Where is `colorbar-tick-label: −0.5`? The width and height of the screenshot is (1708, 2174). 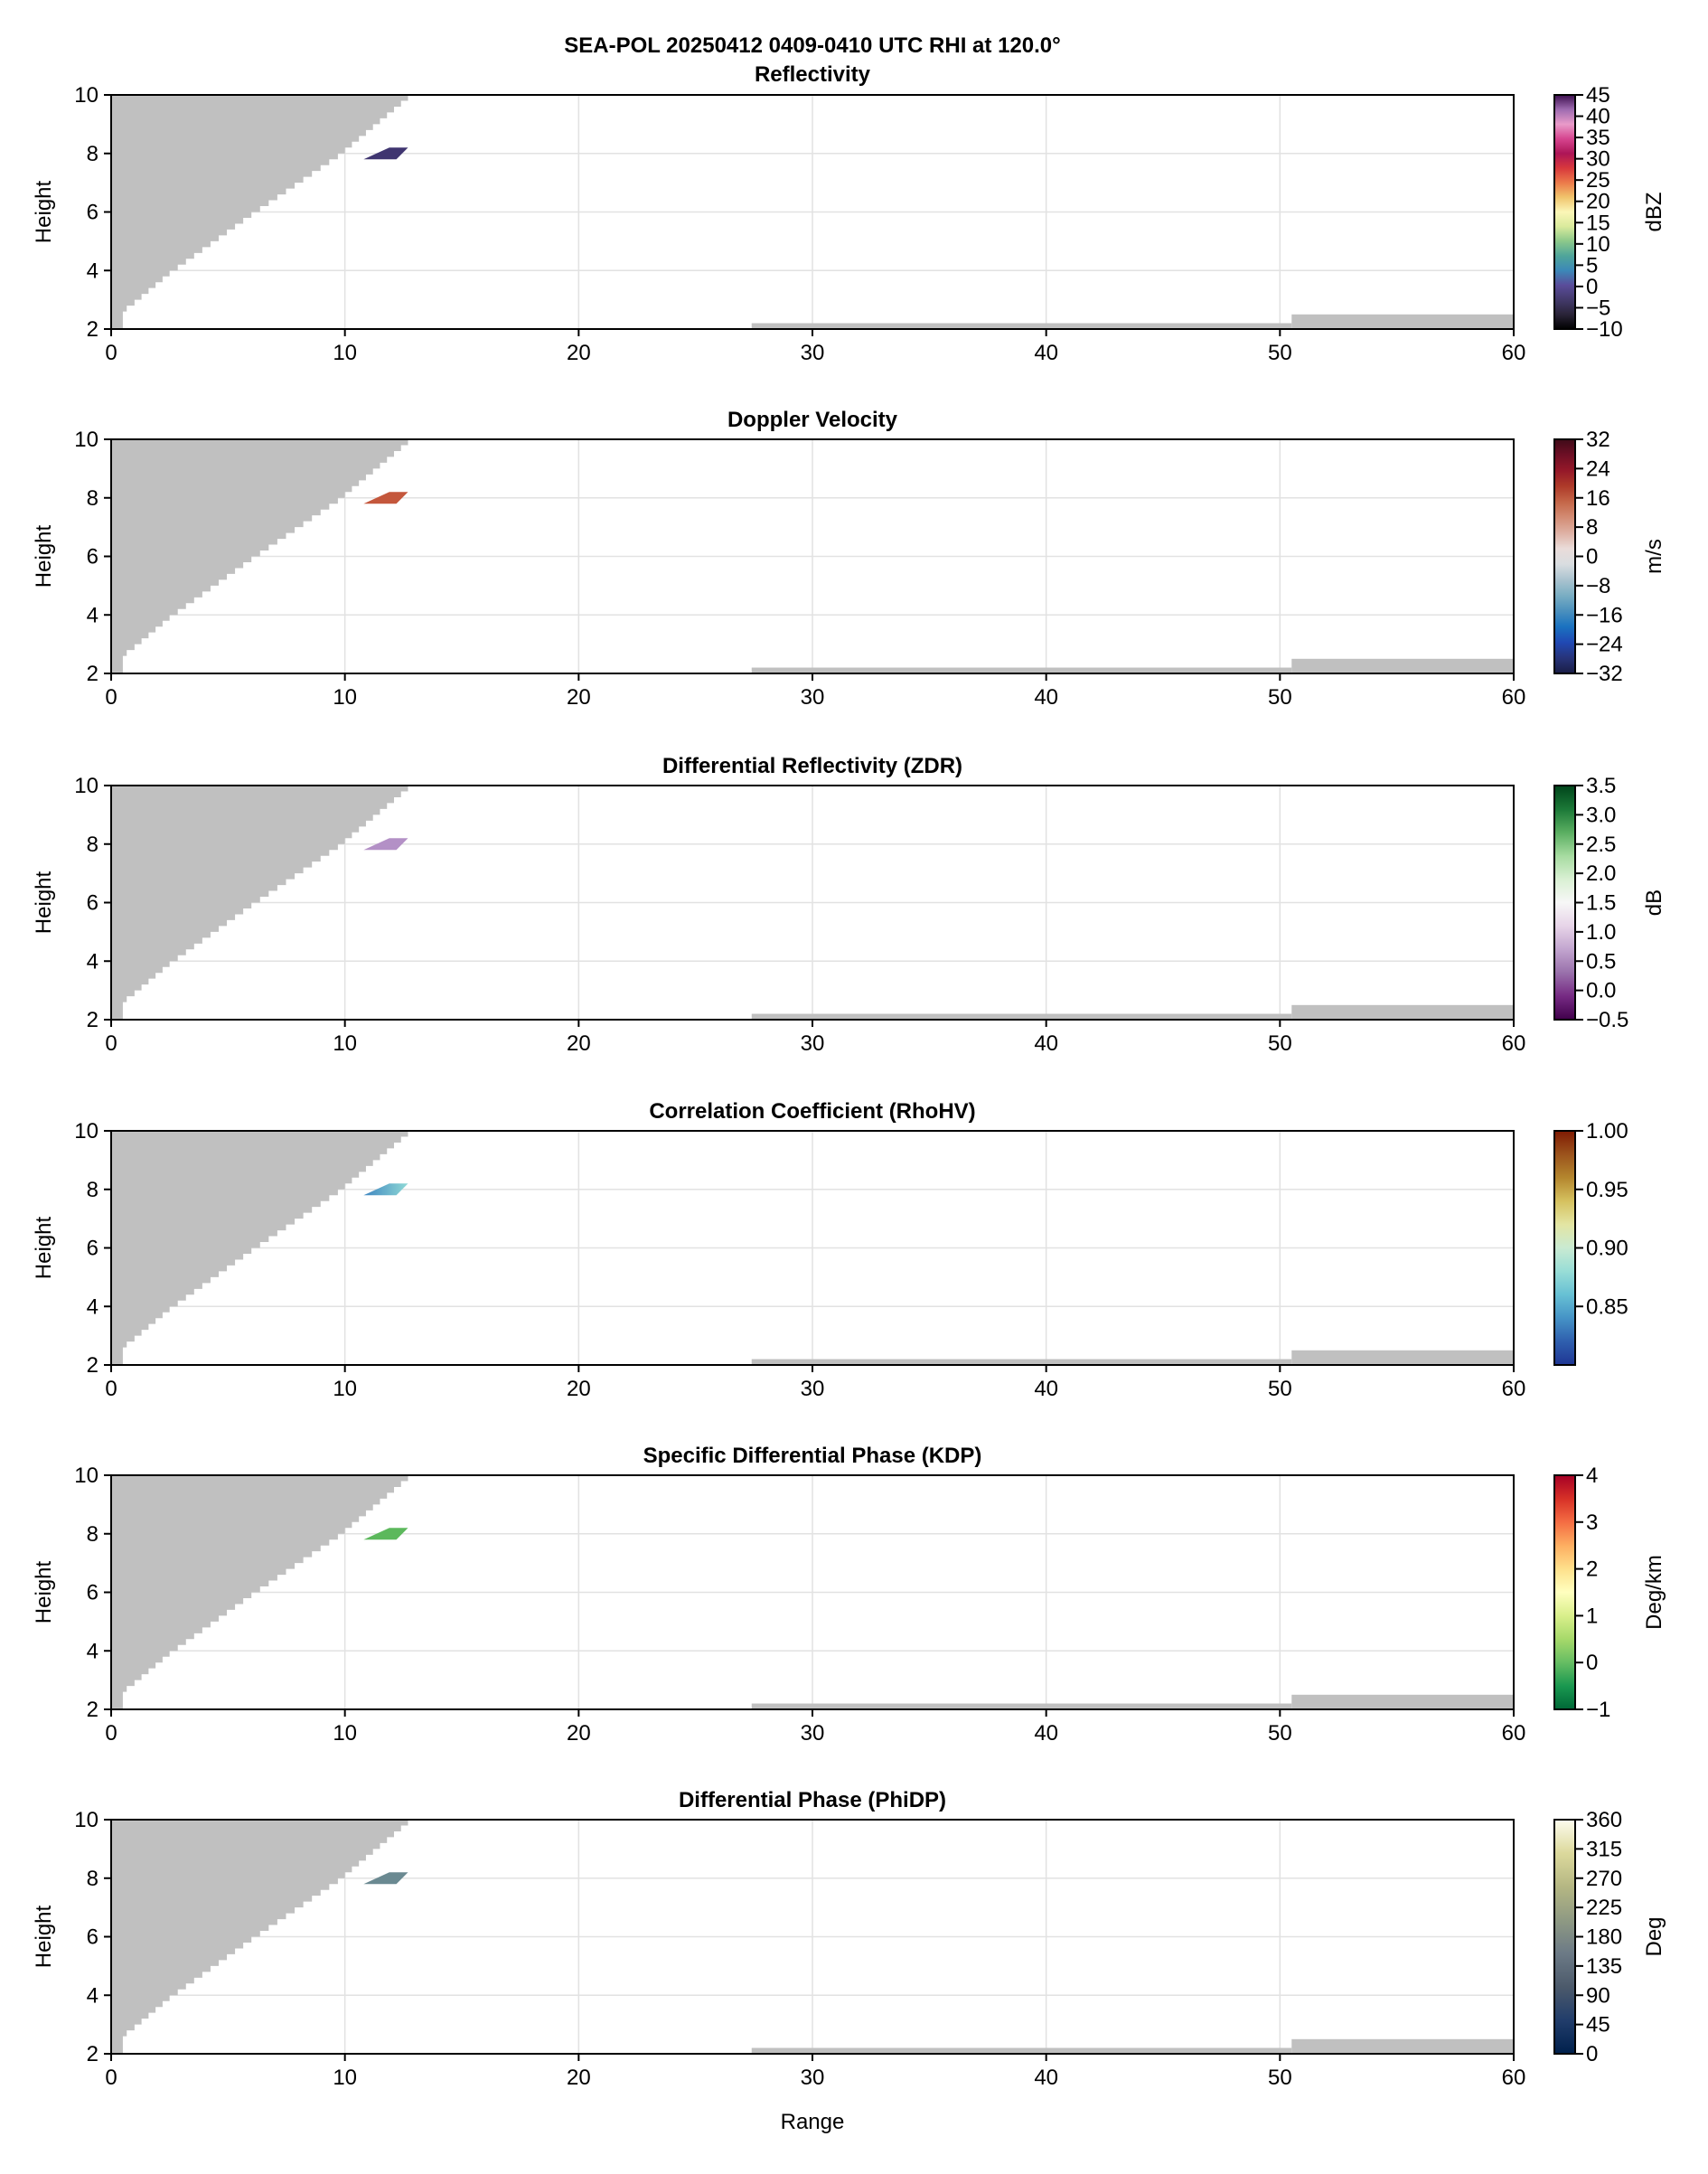
colorbar-tick-label: −0.5 is located at coordinates (1607, 1020).